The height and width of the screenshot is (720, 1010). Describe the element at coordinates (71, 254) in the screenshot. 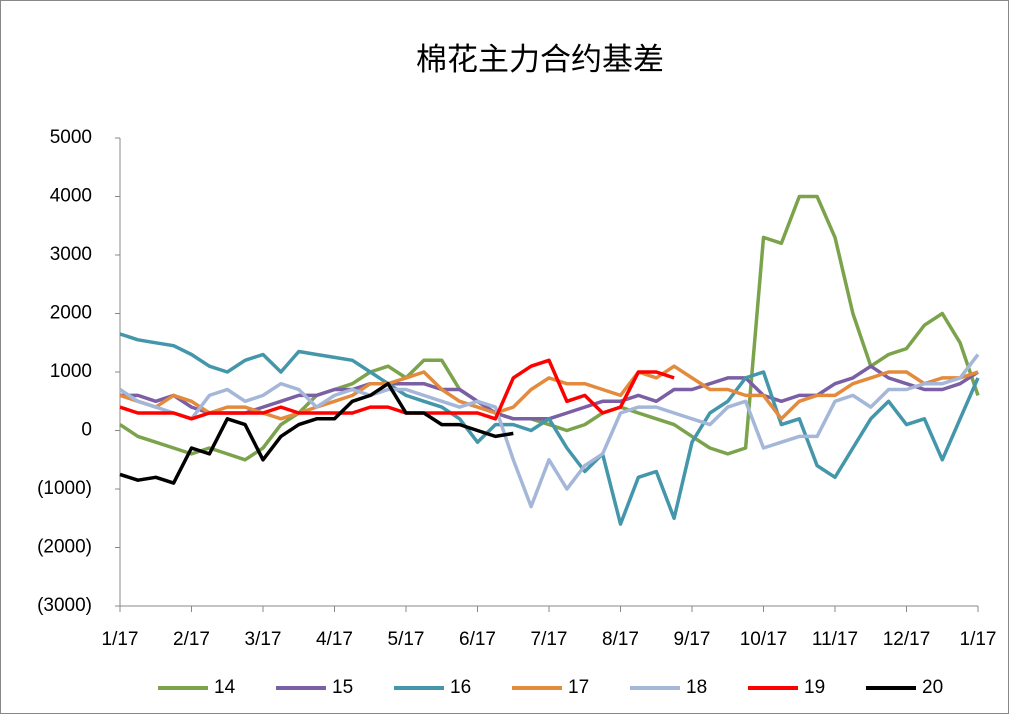

I see `y-tick-label: 3000` at that location.